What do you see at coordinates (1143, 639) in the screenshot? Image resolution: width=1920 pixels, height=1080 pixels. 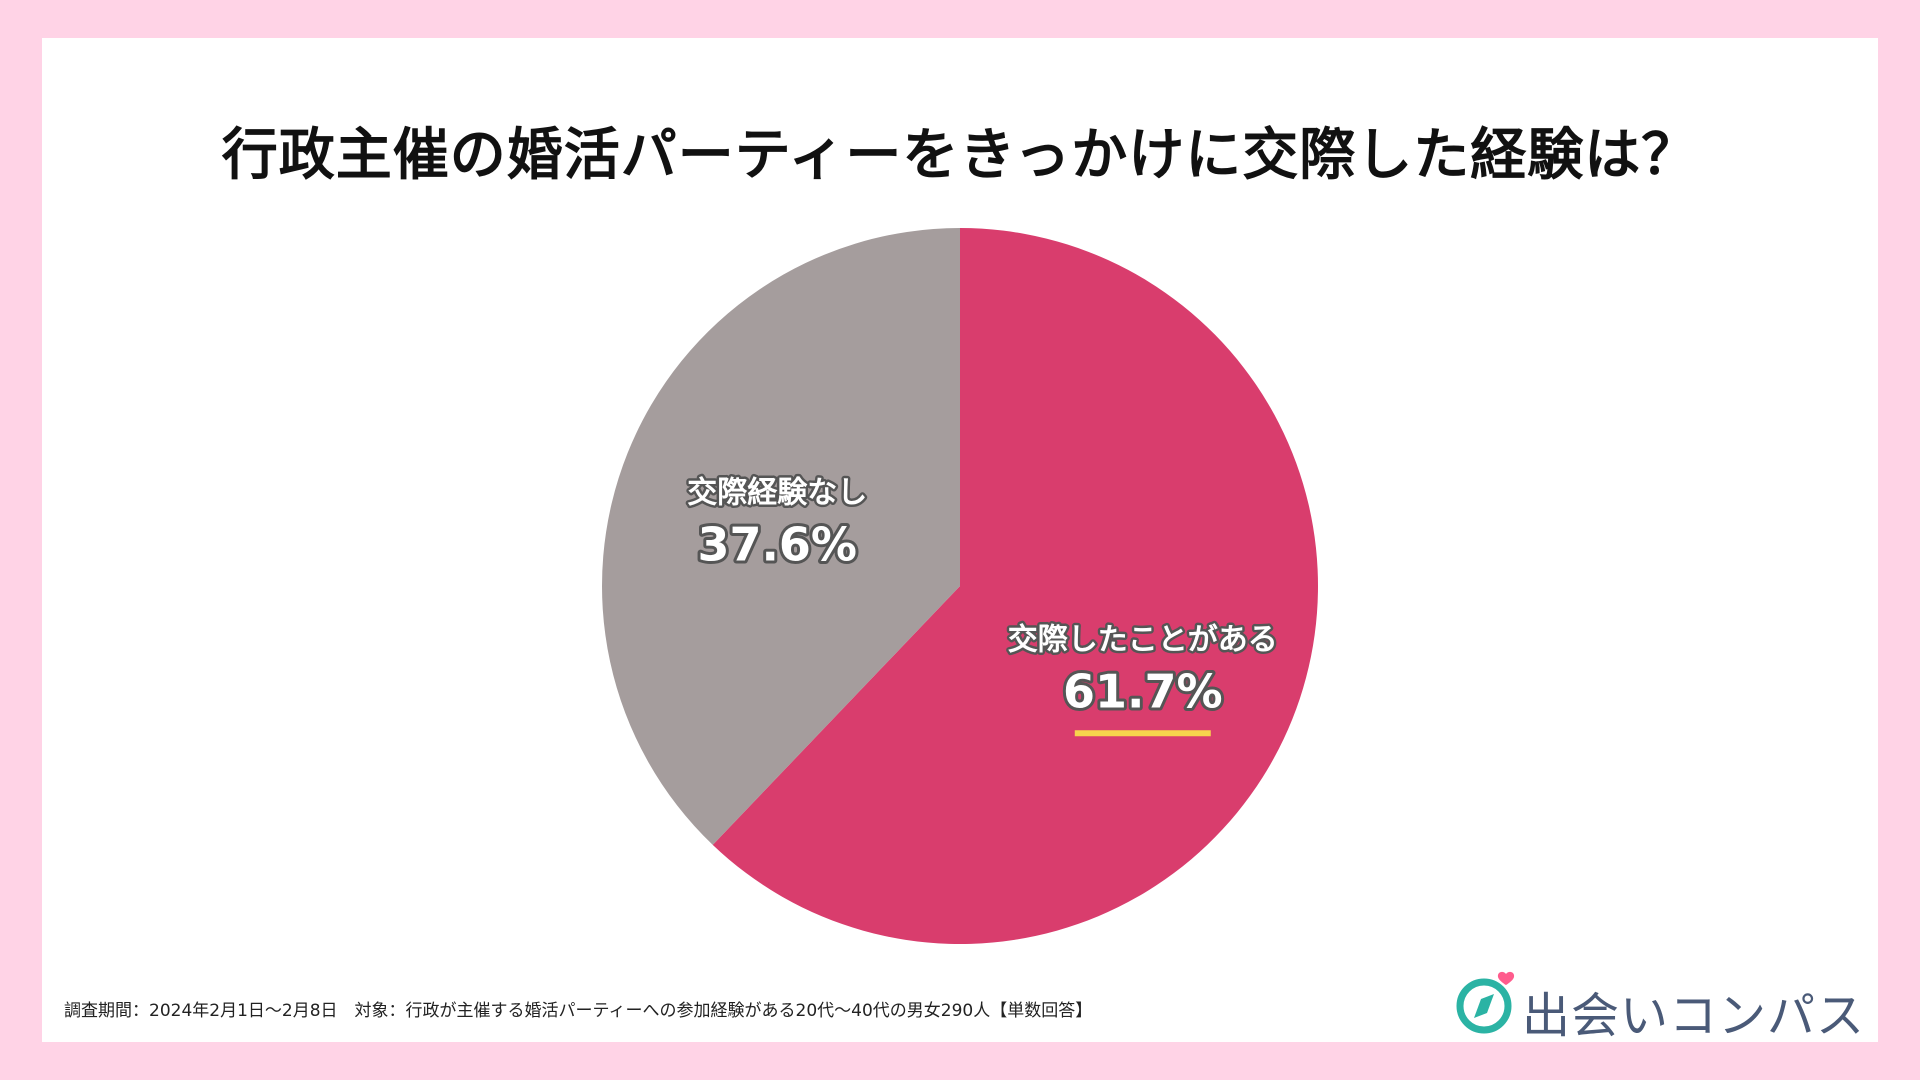 I see `slice-category-label-0: 交際したことがある` at bounding box center [1143, 639].